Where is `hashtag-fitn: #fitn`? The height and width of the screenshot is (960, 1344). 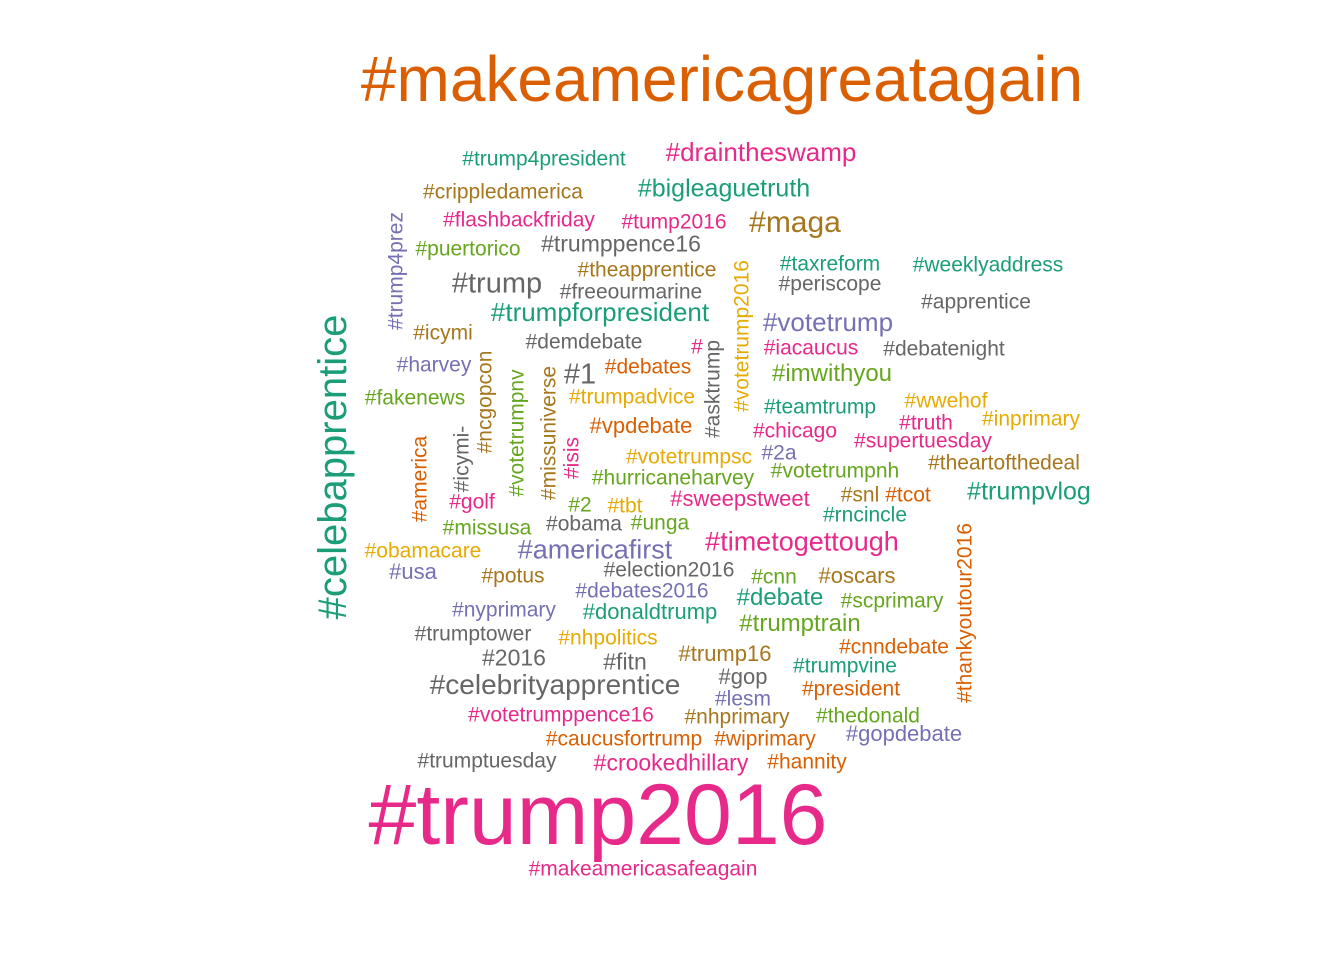
hashtag-fitn: #fitn is located at coordinates (625, 661).